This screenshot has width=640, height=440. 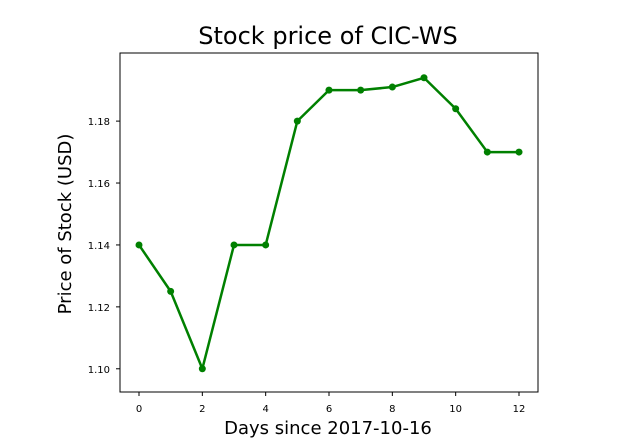 I want to click on y-tick-label: 1.10, so click(x=99, y=370).